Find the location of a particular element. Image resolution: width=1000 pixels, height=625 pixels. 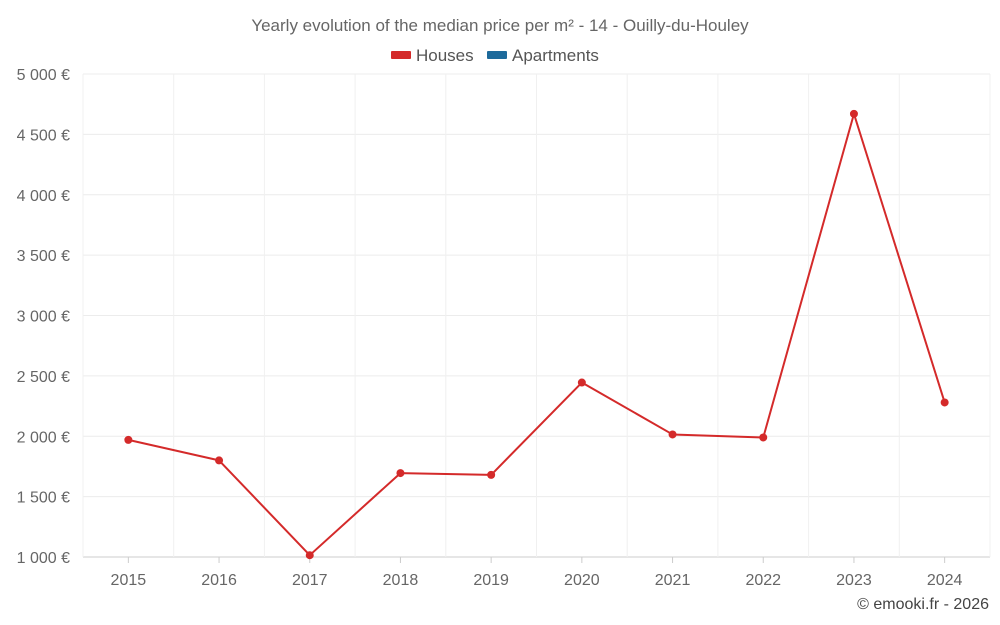

y-tick-label: 4 500 € is located at coordinates (43, 135).